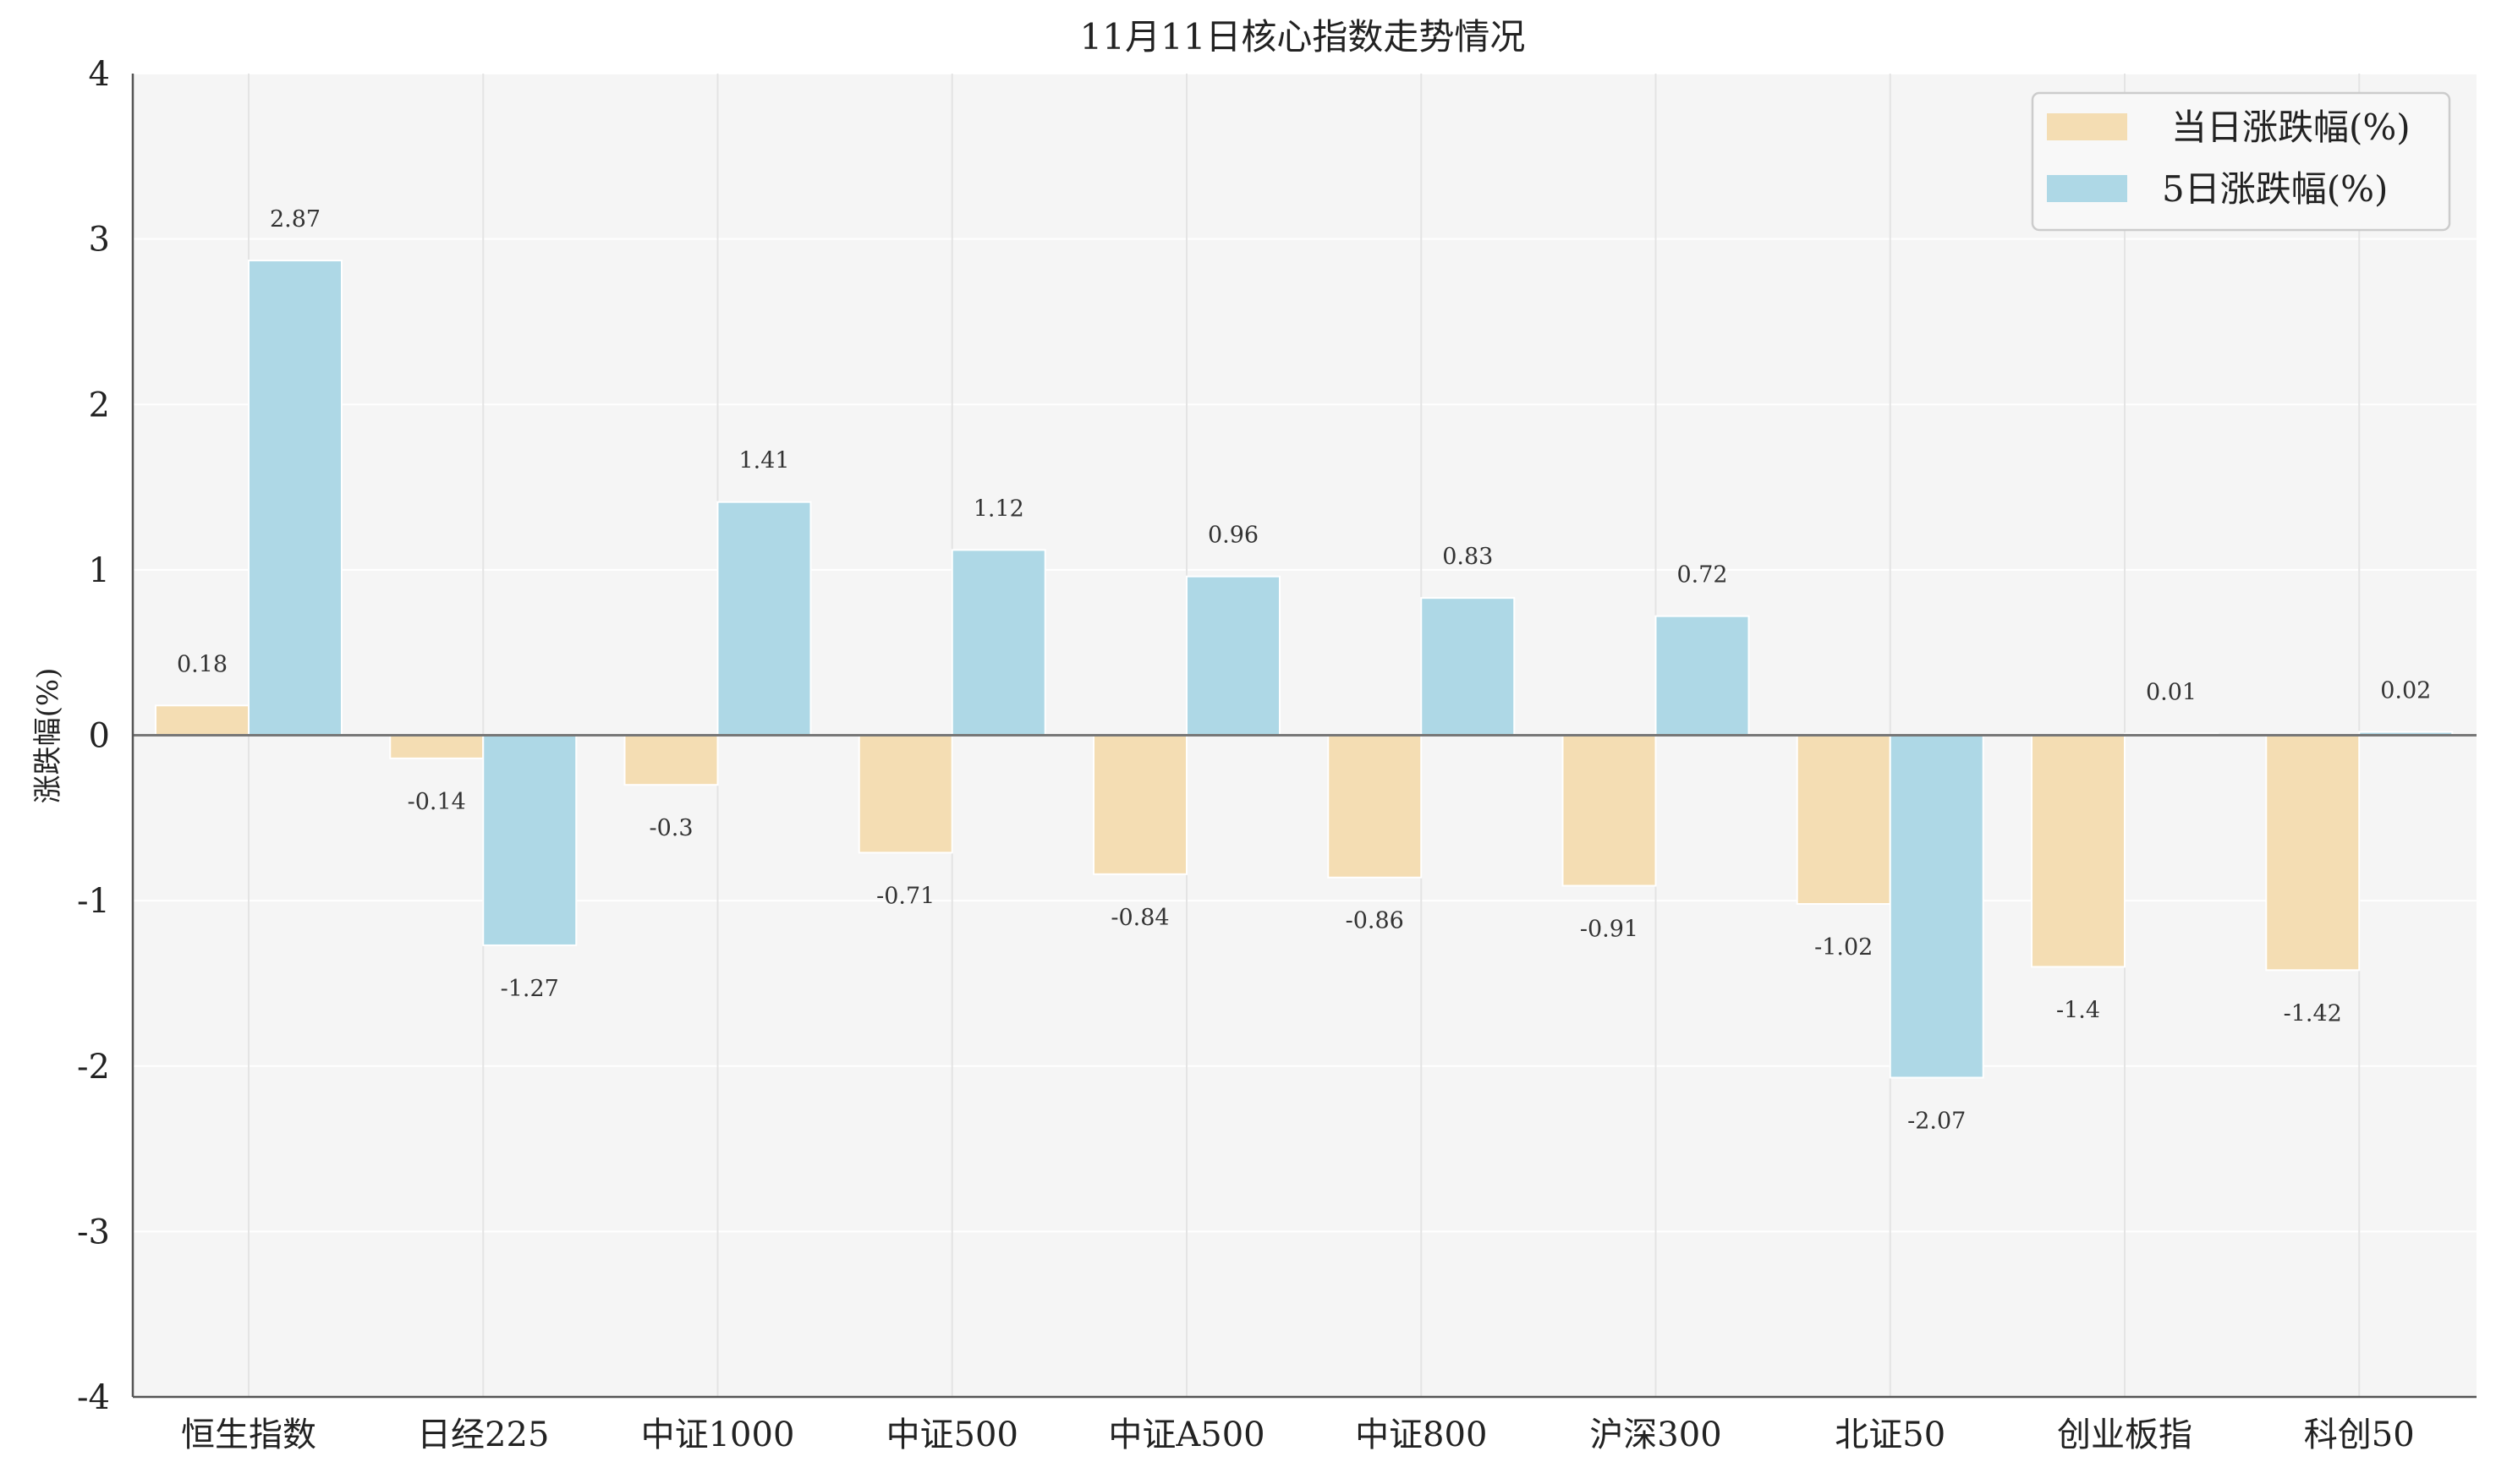 The image size is (2496, 1484). What do you see at coordinates (2078, 1010) in the screenshot?
I see `data-label: -1.4` at bounding box center [2078, 1010].